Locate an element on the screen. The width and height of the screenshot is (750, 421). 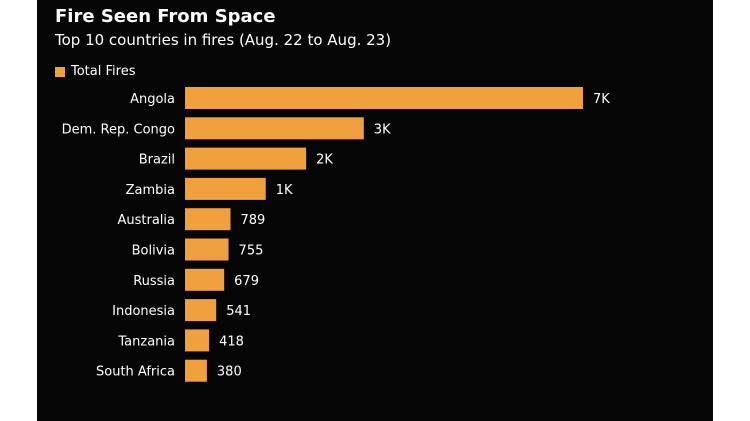
value-label: 679 is located at coordinates (246, 281).